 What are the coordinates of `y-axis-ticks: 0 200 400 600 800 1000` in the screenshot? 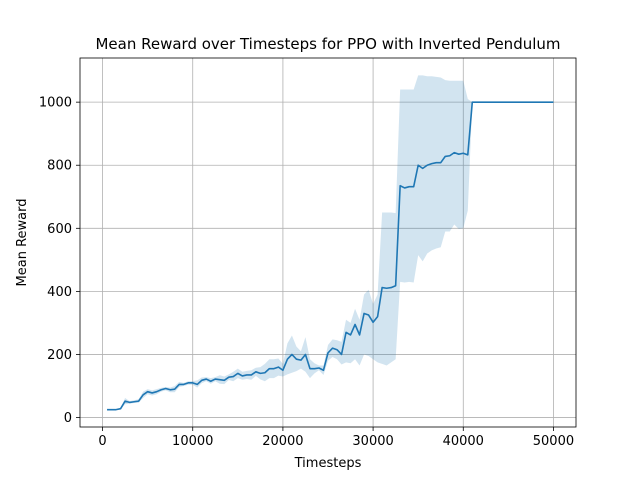 It's located at (59, 261).